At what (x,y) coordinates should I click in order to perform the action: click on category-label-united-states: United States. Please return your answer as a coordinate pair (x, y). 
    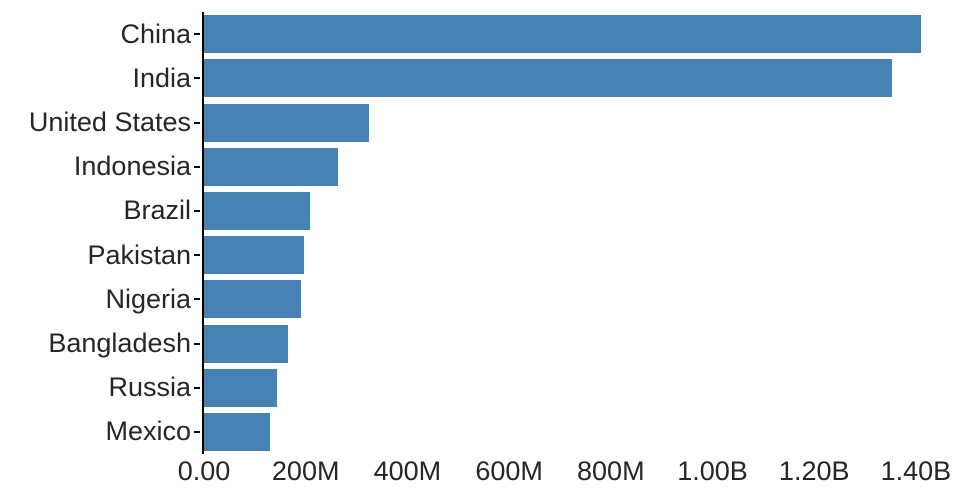
    Looking at the image, I should click on (109, 122).